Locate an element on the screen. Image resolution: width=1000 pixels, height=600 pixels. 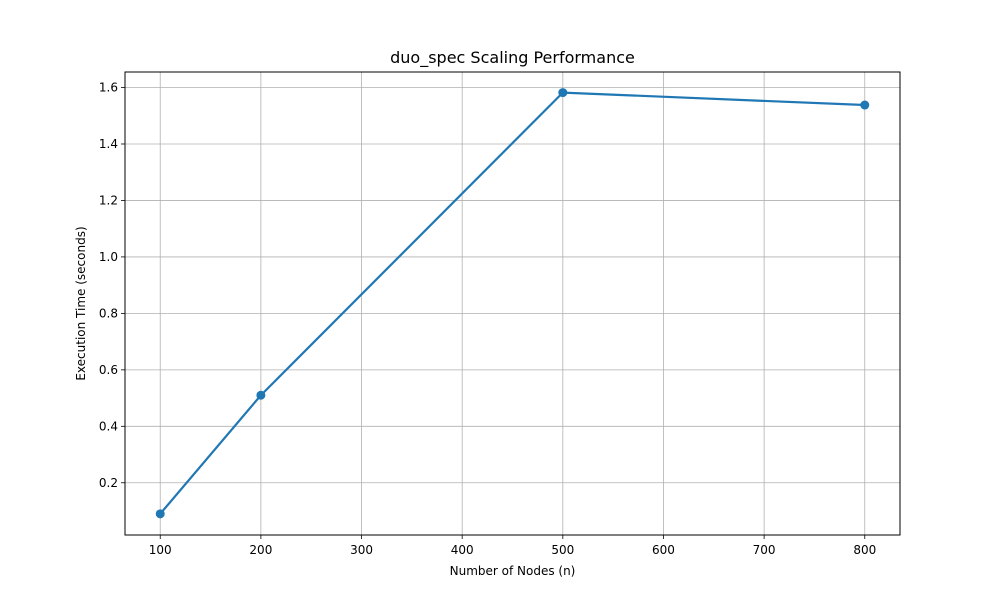
x-tick-label: 400 is located at coordinates (462, 550).